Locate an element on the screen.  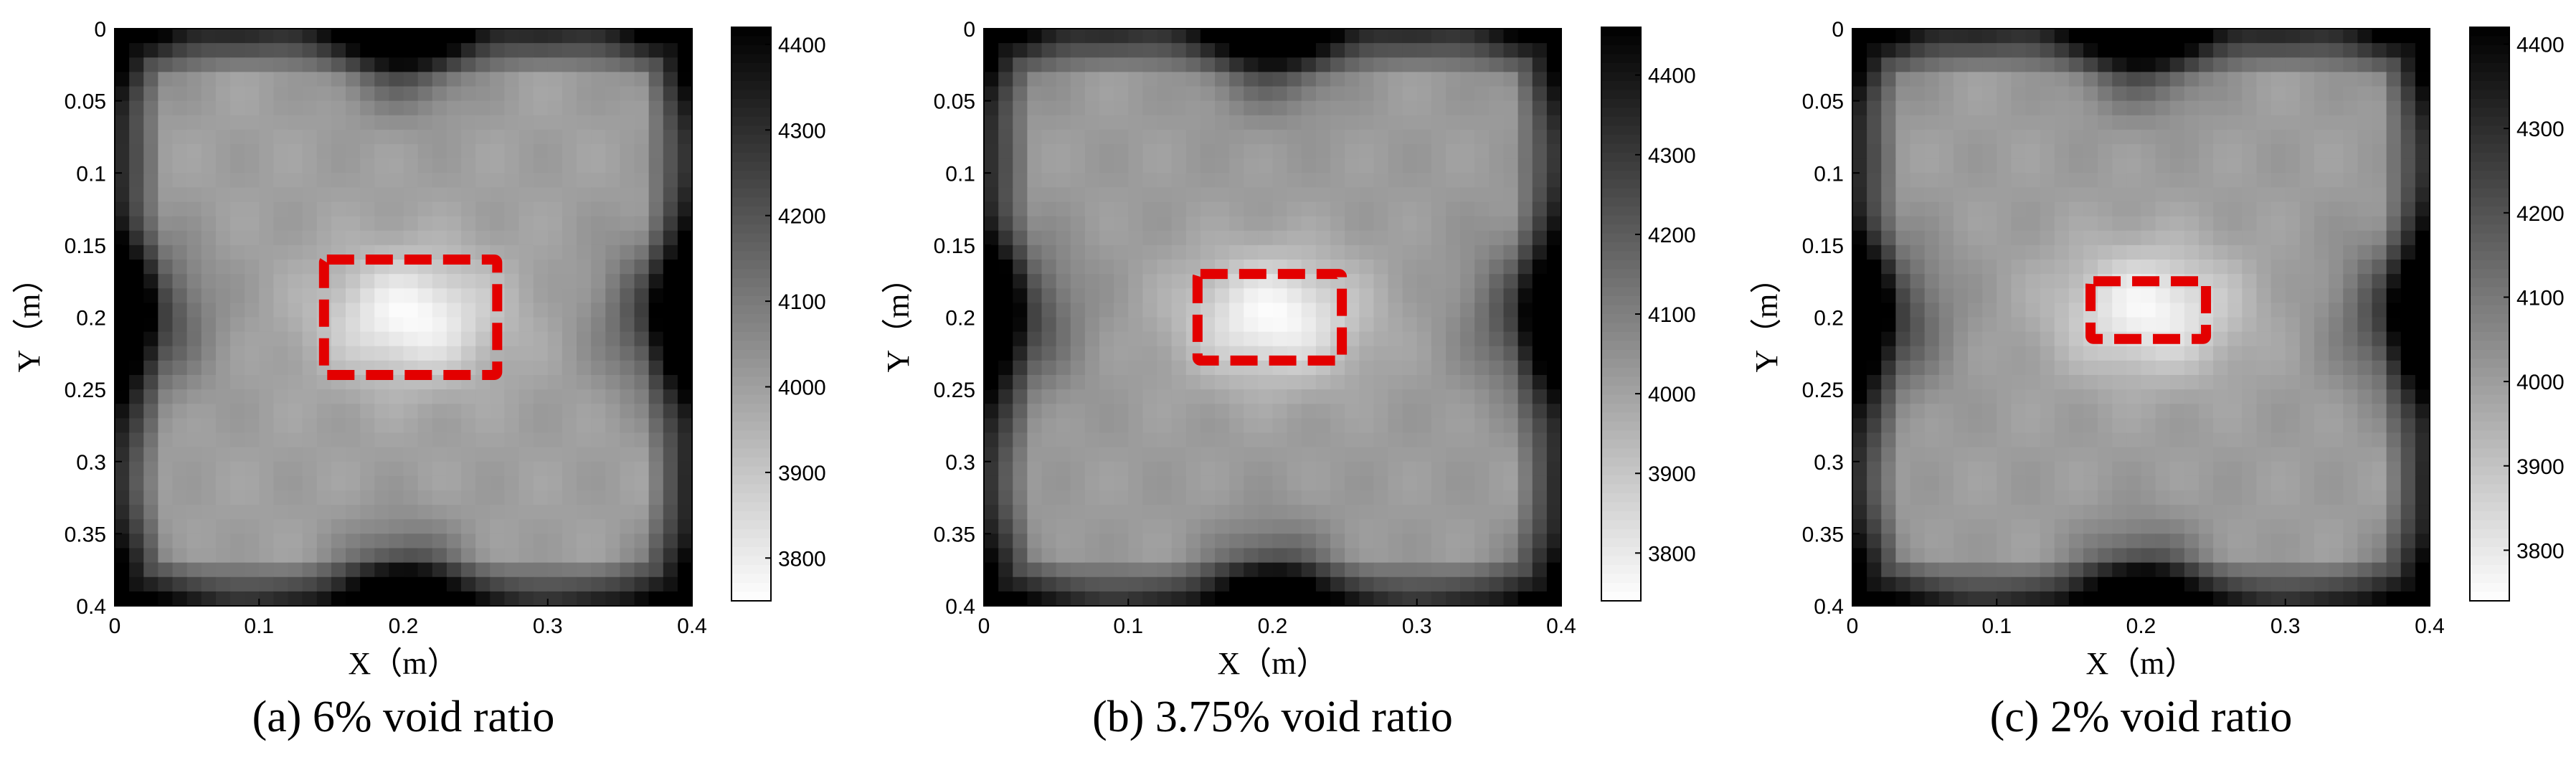
x-tick-label: 0.1 is located at coordinates (259, 626).